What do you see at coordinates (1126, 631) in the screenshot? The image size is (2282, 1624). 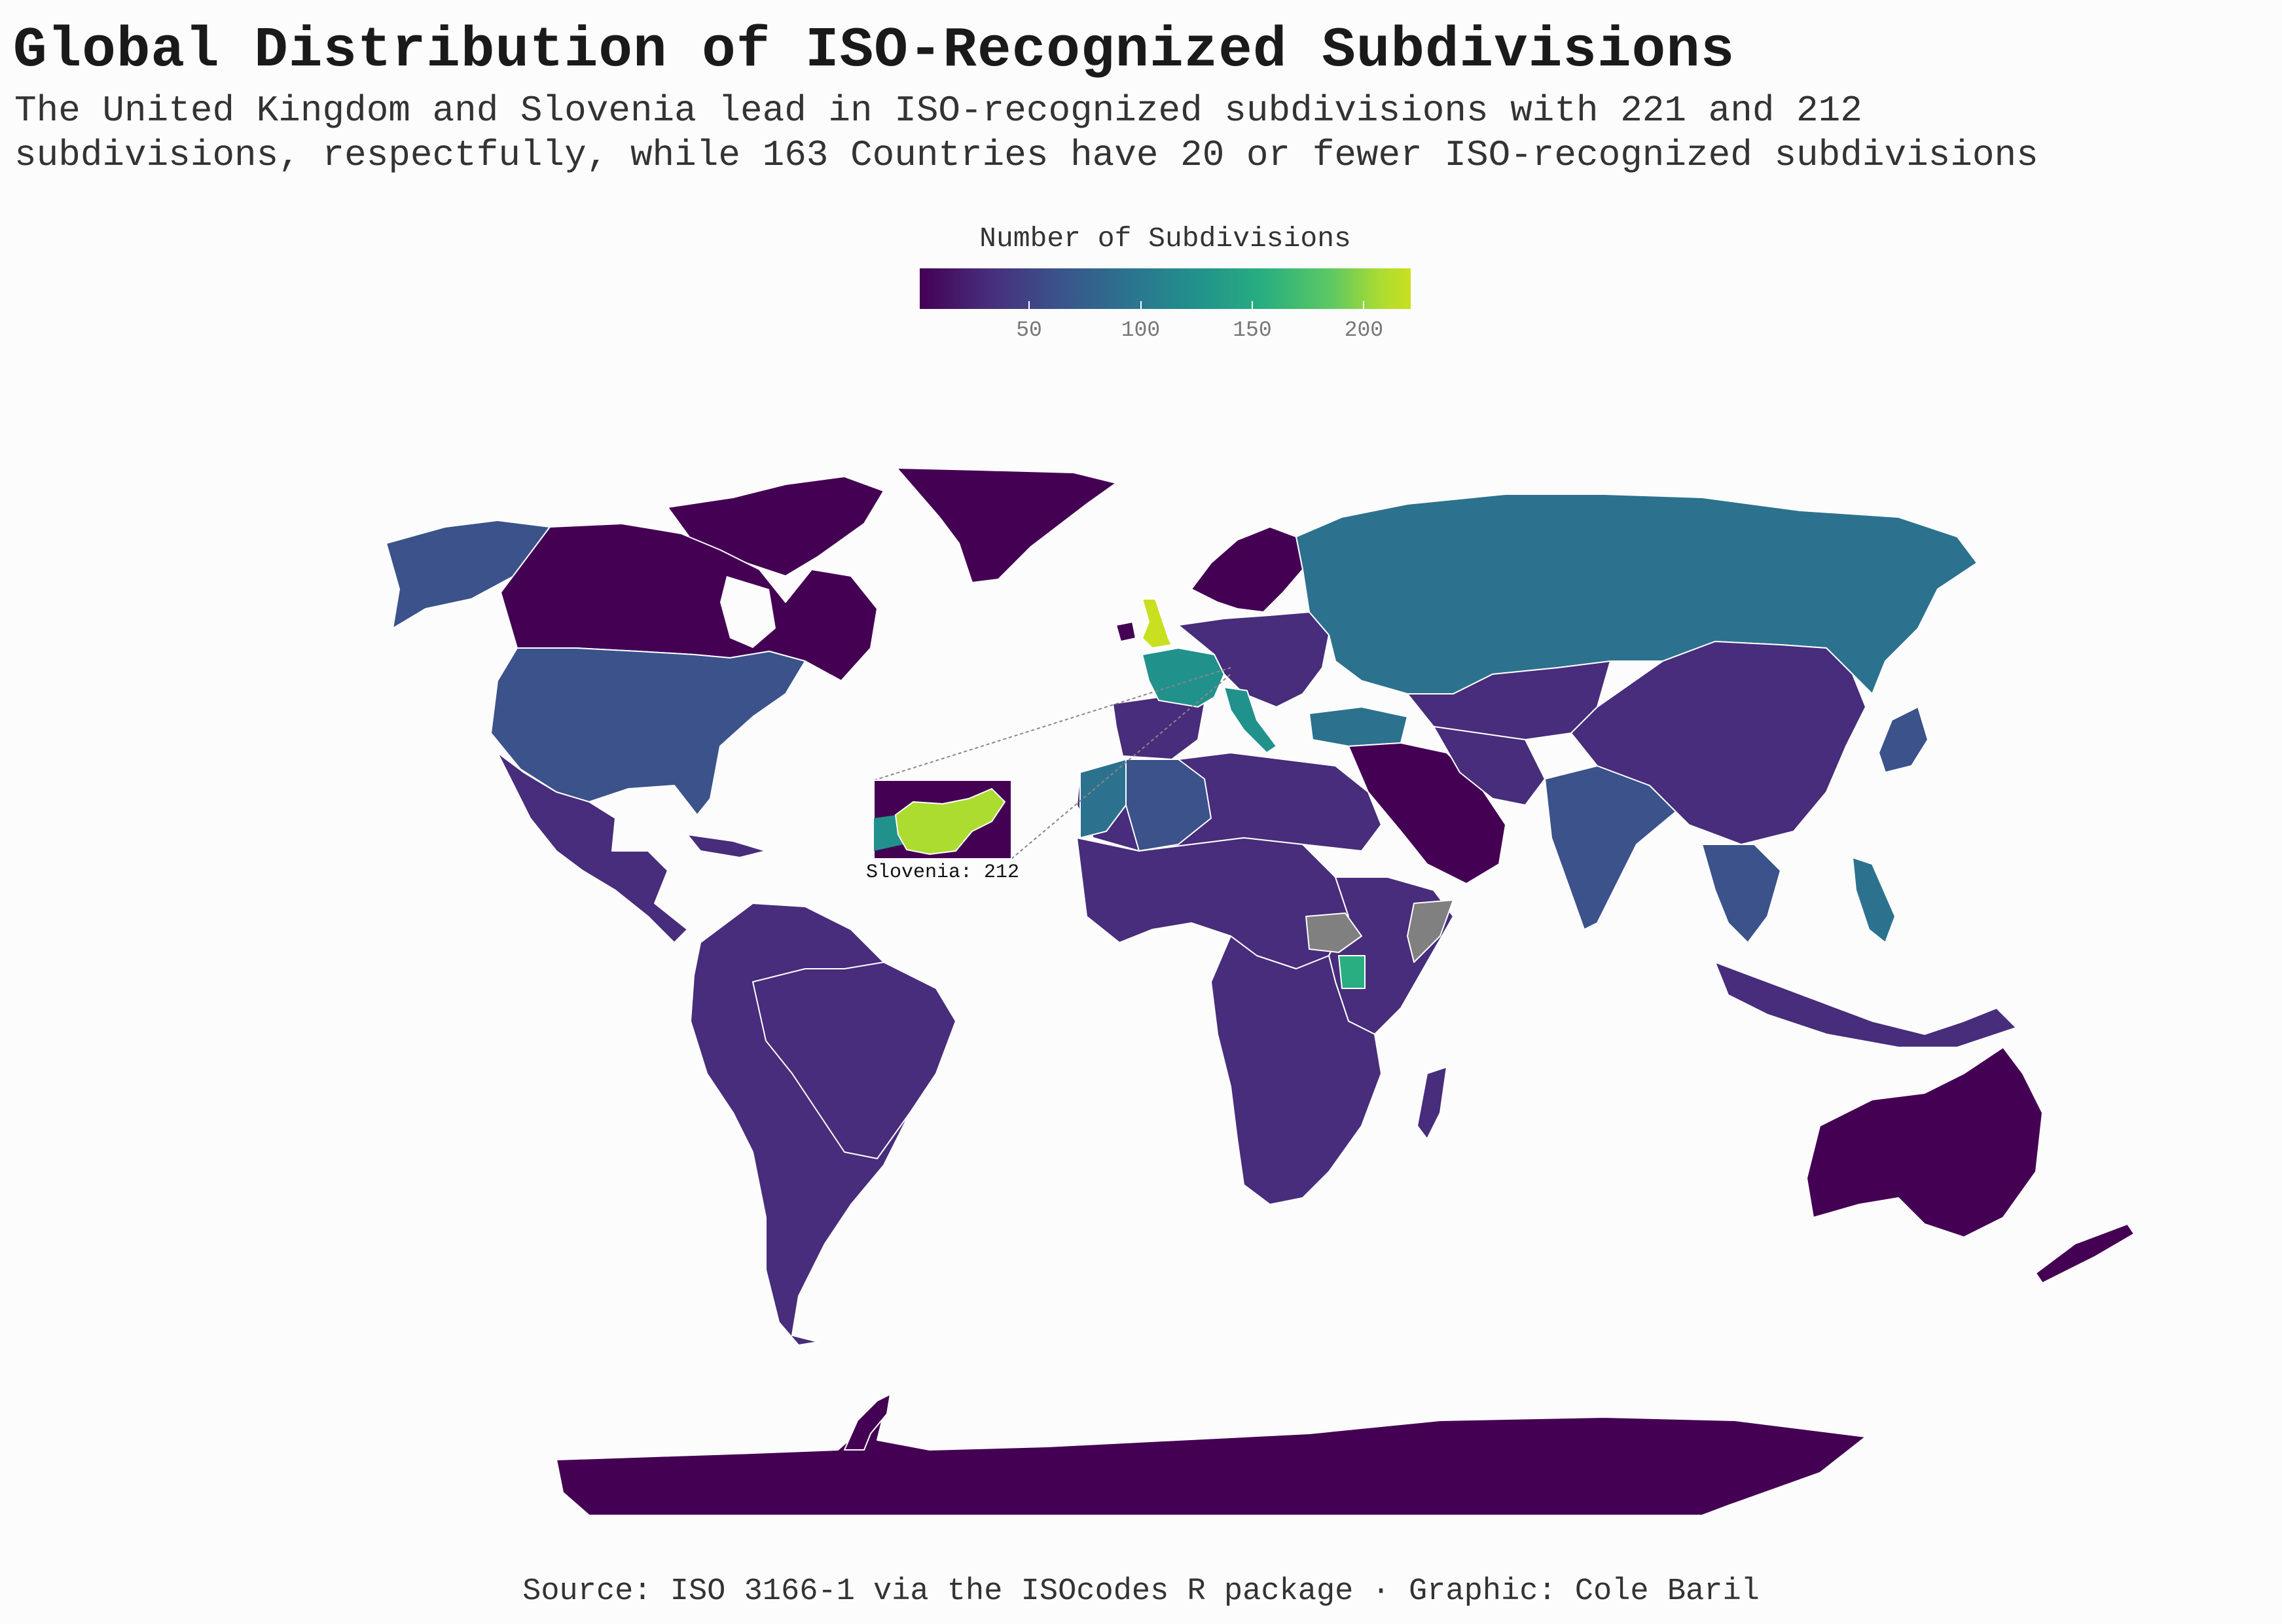 I see `region-ireland` at bounding box center [1126, 631].